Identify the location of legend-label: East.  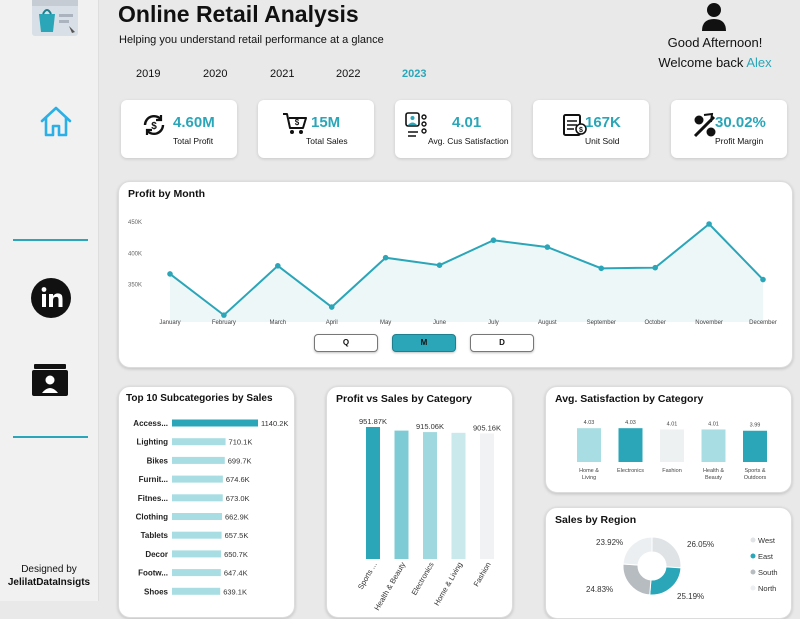
(766, 556).